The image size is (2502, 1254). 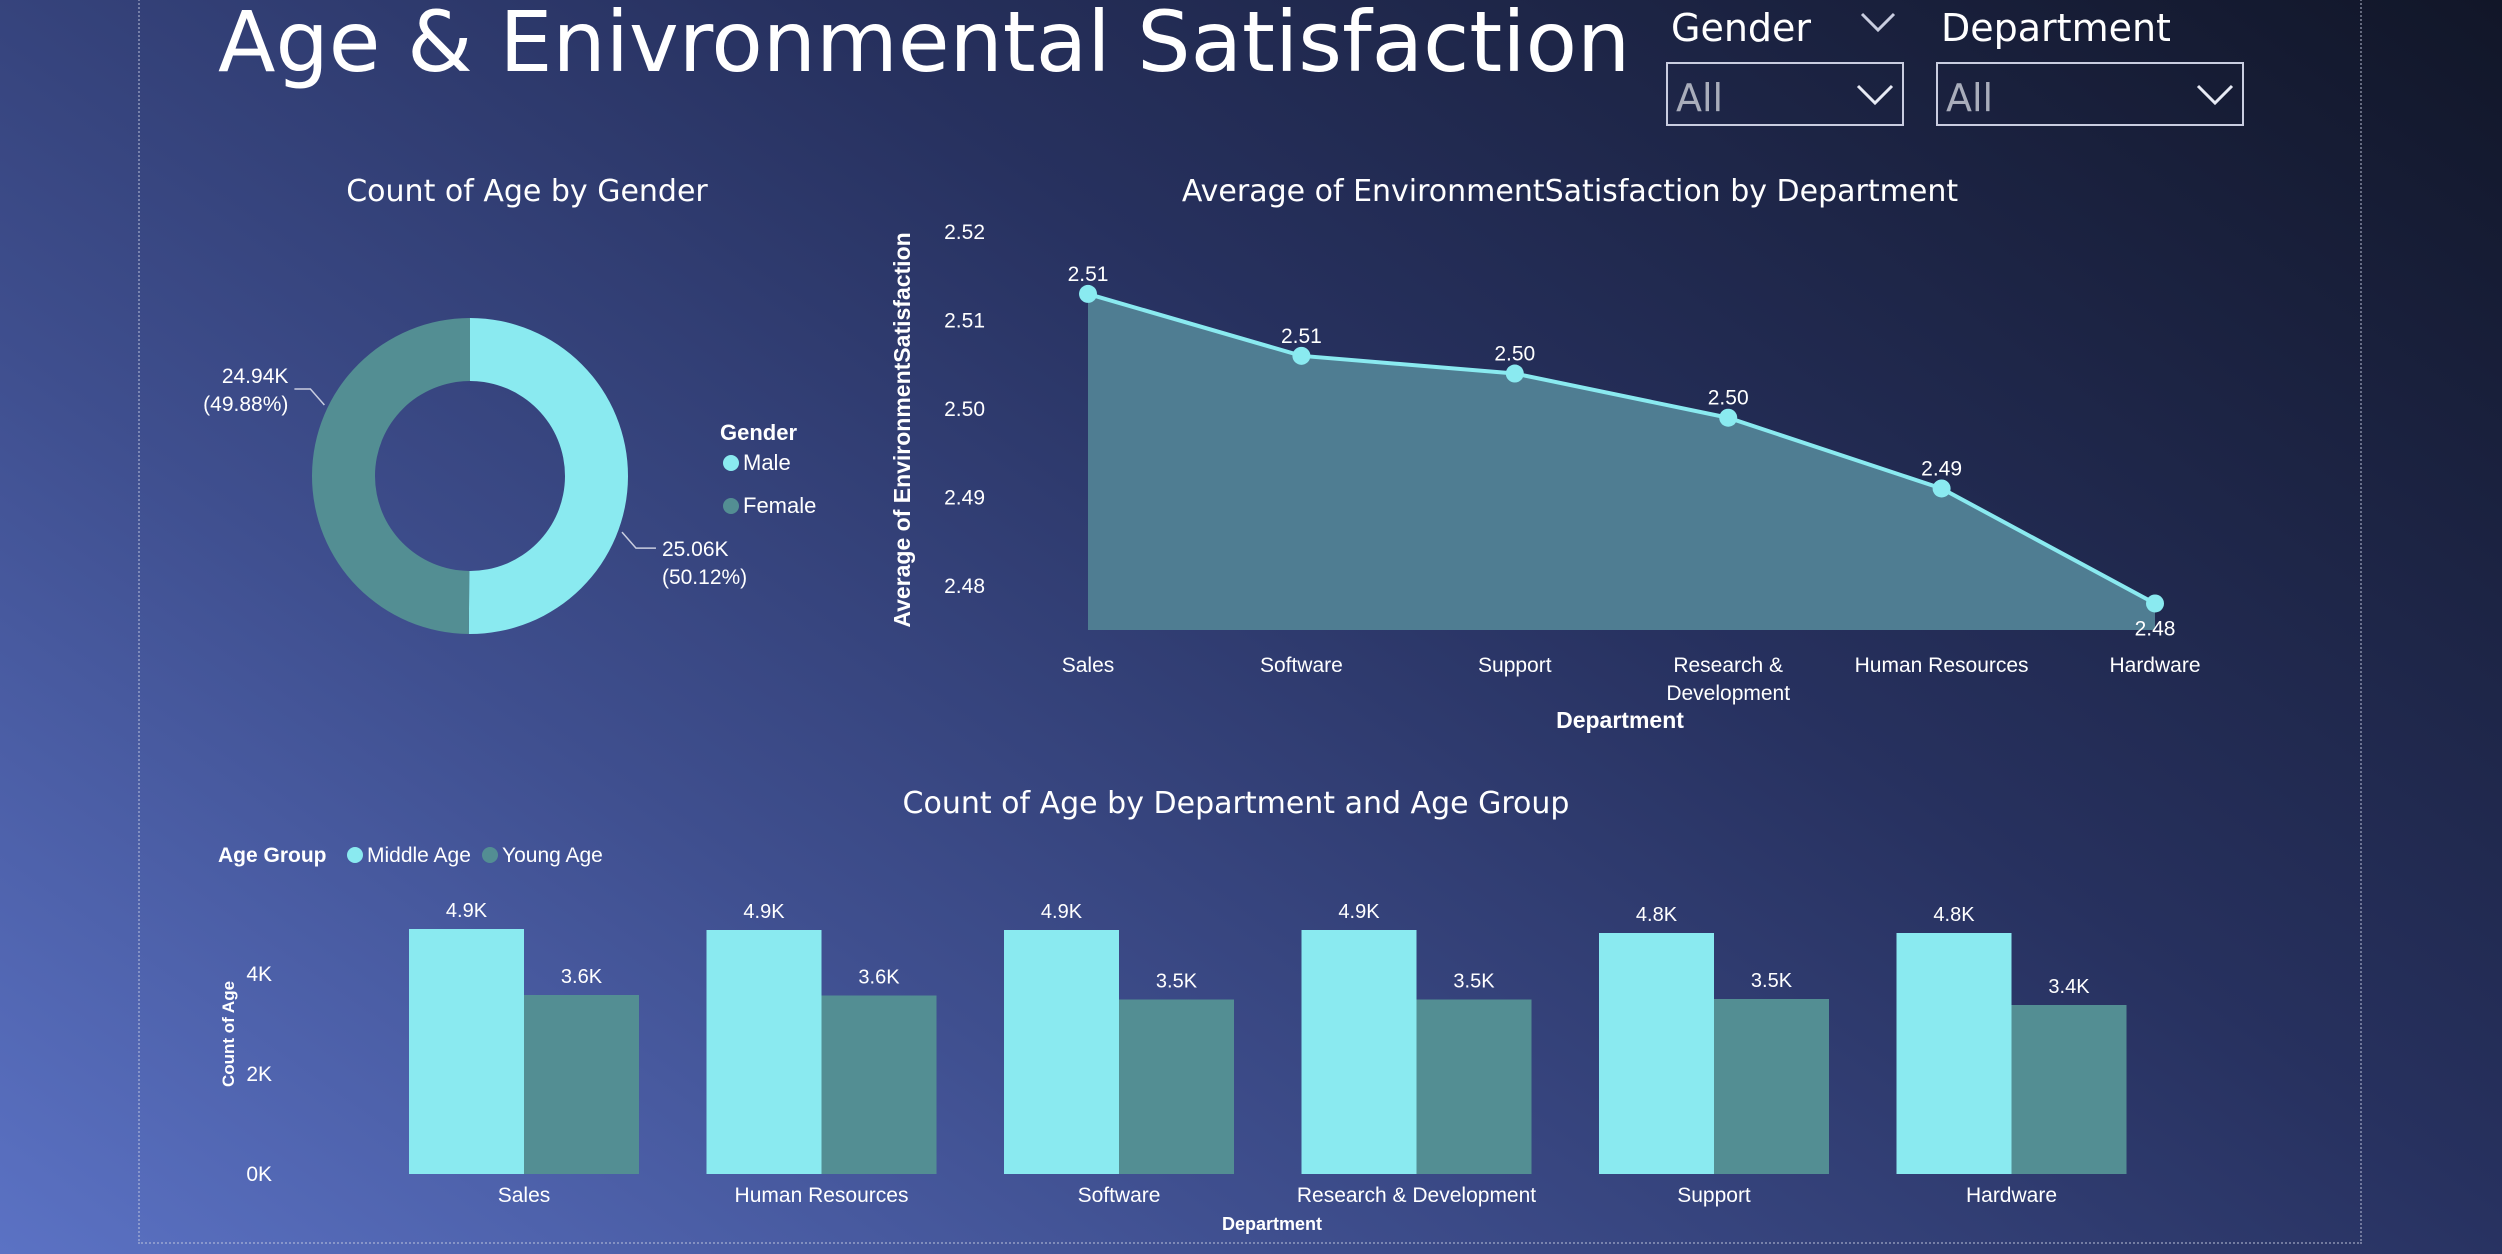 What do you see at coordinates (964, 409) in the screenshot?
I see `y-tick-label: 2.50` at bounding box center [964, 409].